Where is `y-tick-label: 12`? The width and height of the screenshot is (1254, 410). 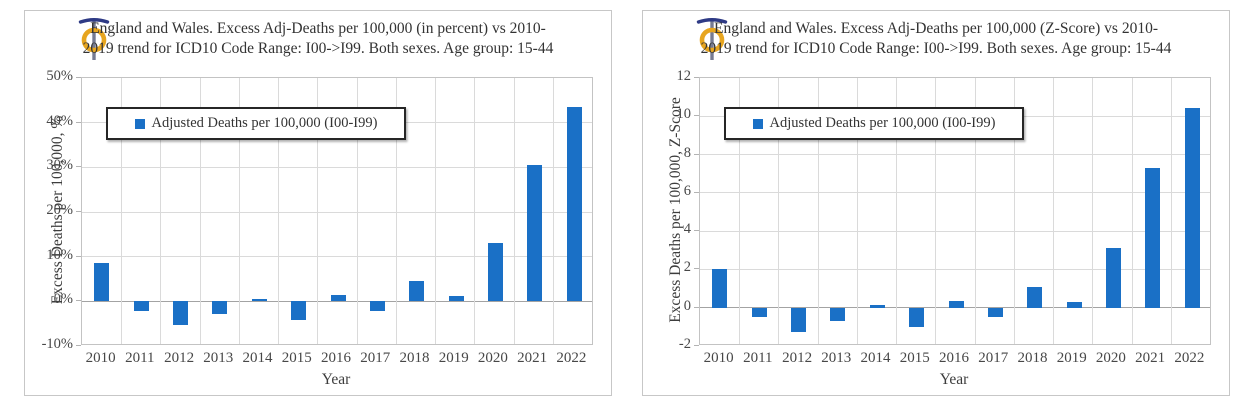
y-tick-label: 12 is located at coordinates (684, 76).